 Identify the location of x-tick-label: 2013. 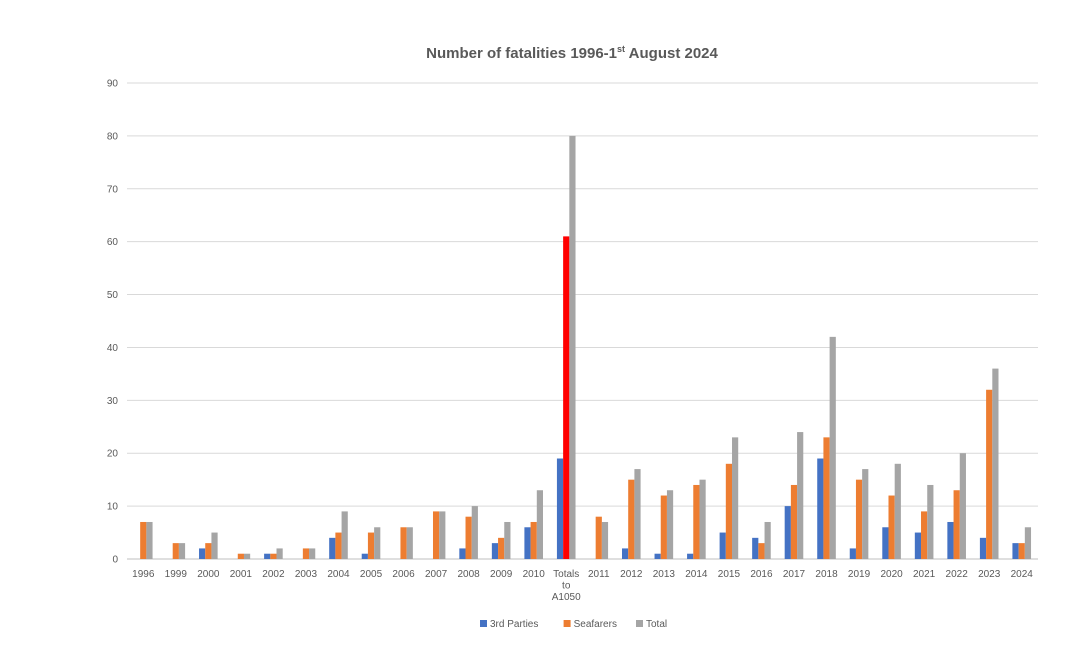
(664, 574).